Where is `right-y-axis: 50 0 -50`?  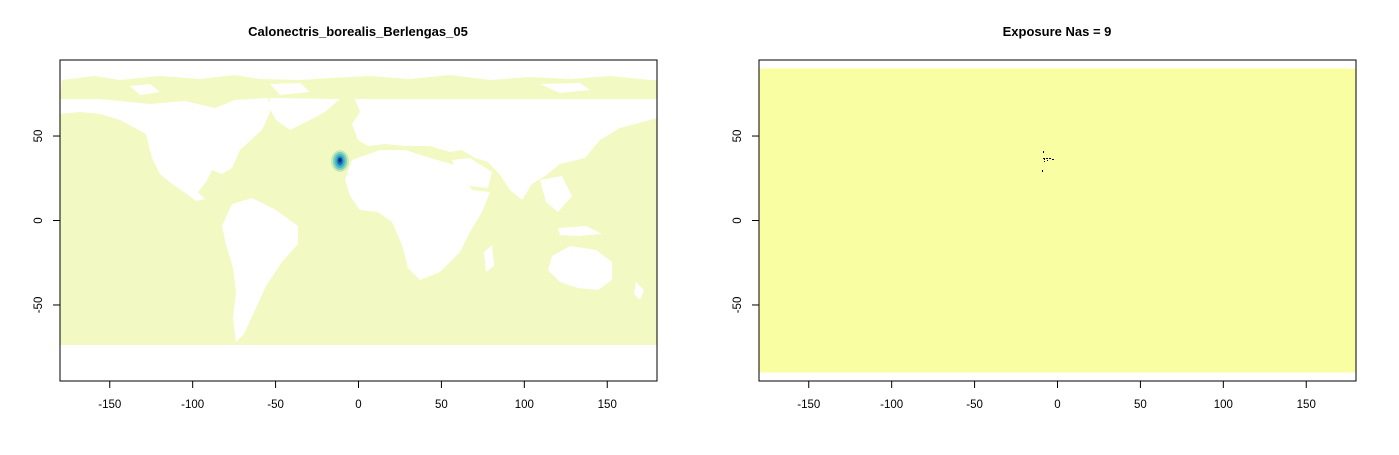
right-y-axis: 50 0 -50 is located at coordinates (746, 222).